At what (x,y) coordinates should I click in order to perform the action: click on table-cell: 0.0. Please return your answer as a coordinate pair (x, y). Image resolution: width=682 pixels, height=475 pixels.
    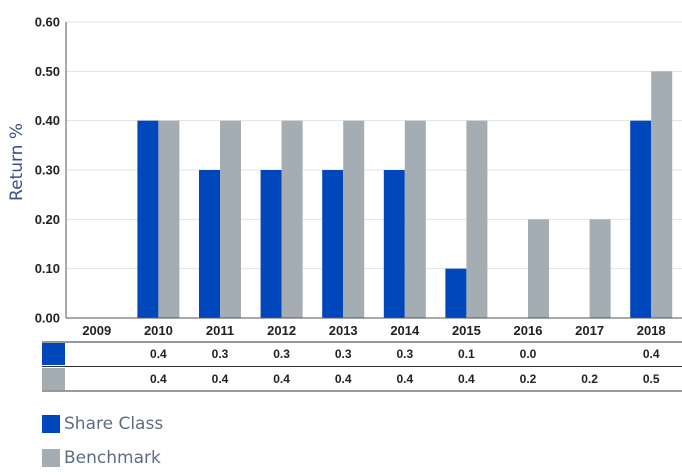
    Looking at the image, I should click on (528, 354).